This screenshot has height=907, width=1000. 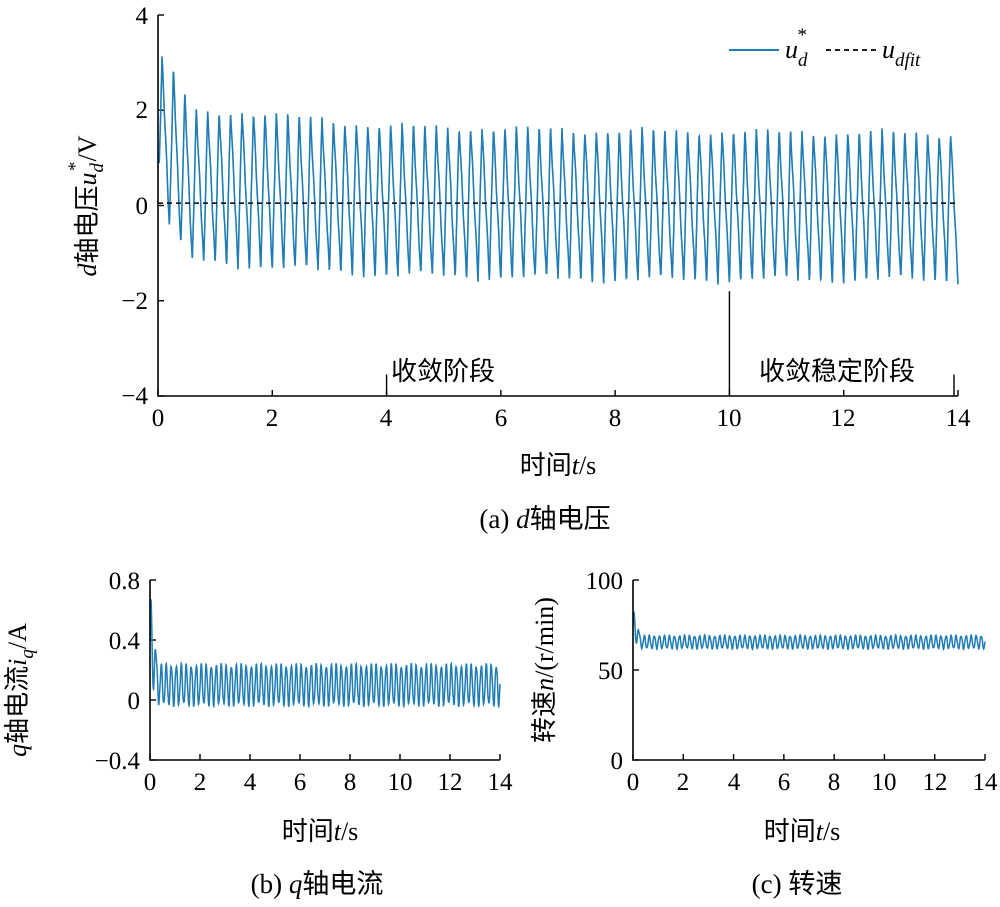 I want to click on b-xtick-label: 4, so click(x=250, y=782).